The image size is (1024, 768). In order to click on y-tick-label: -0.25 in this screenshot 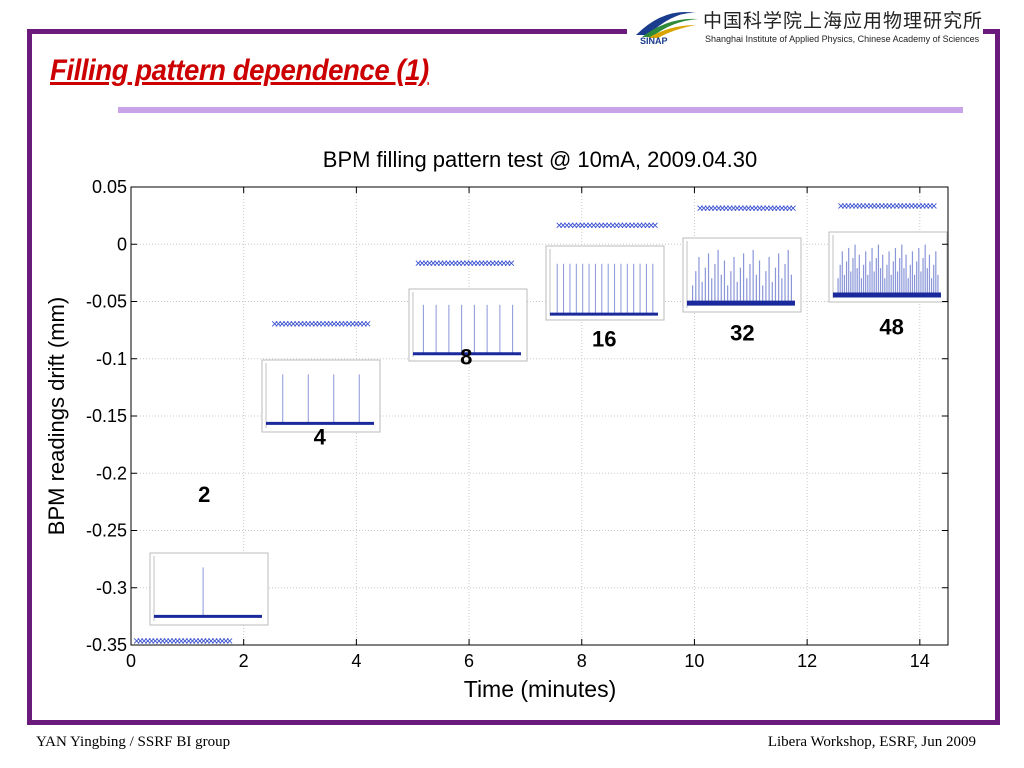, I will do `click(106, 531)`.